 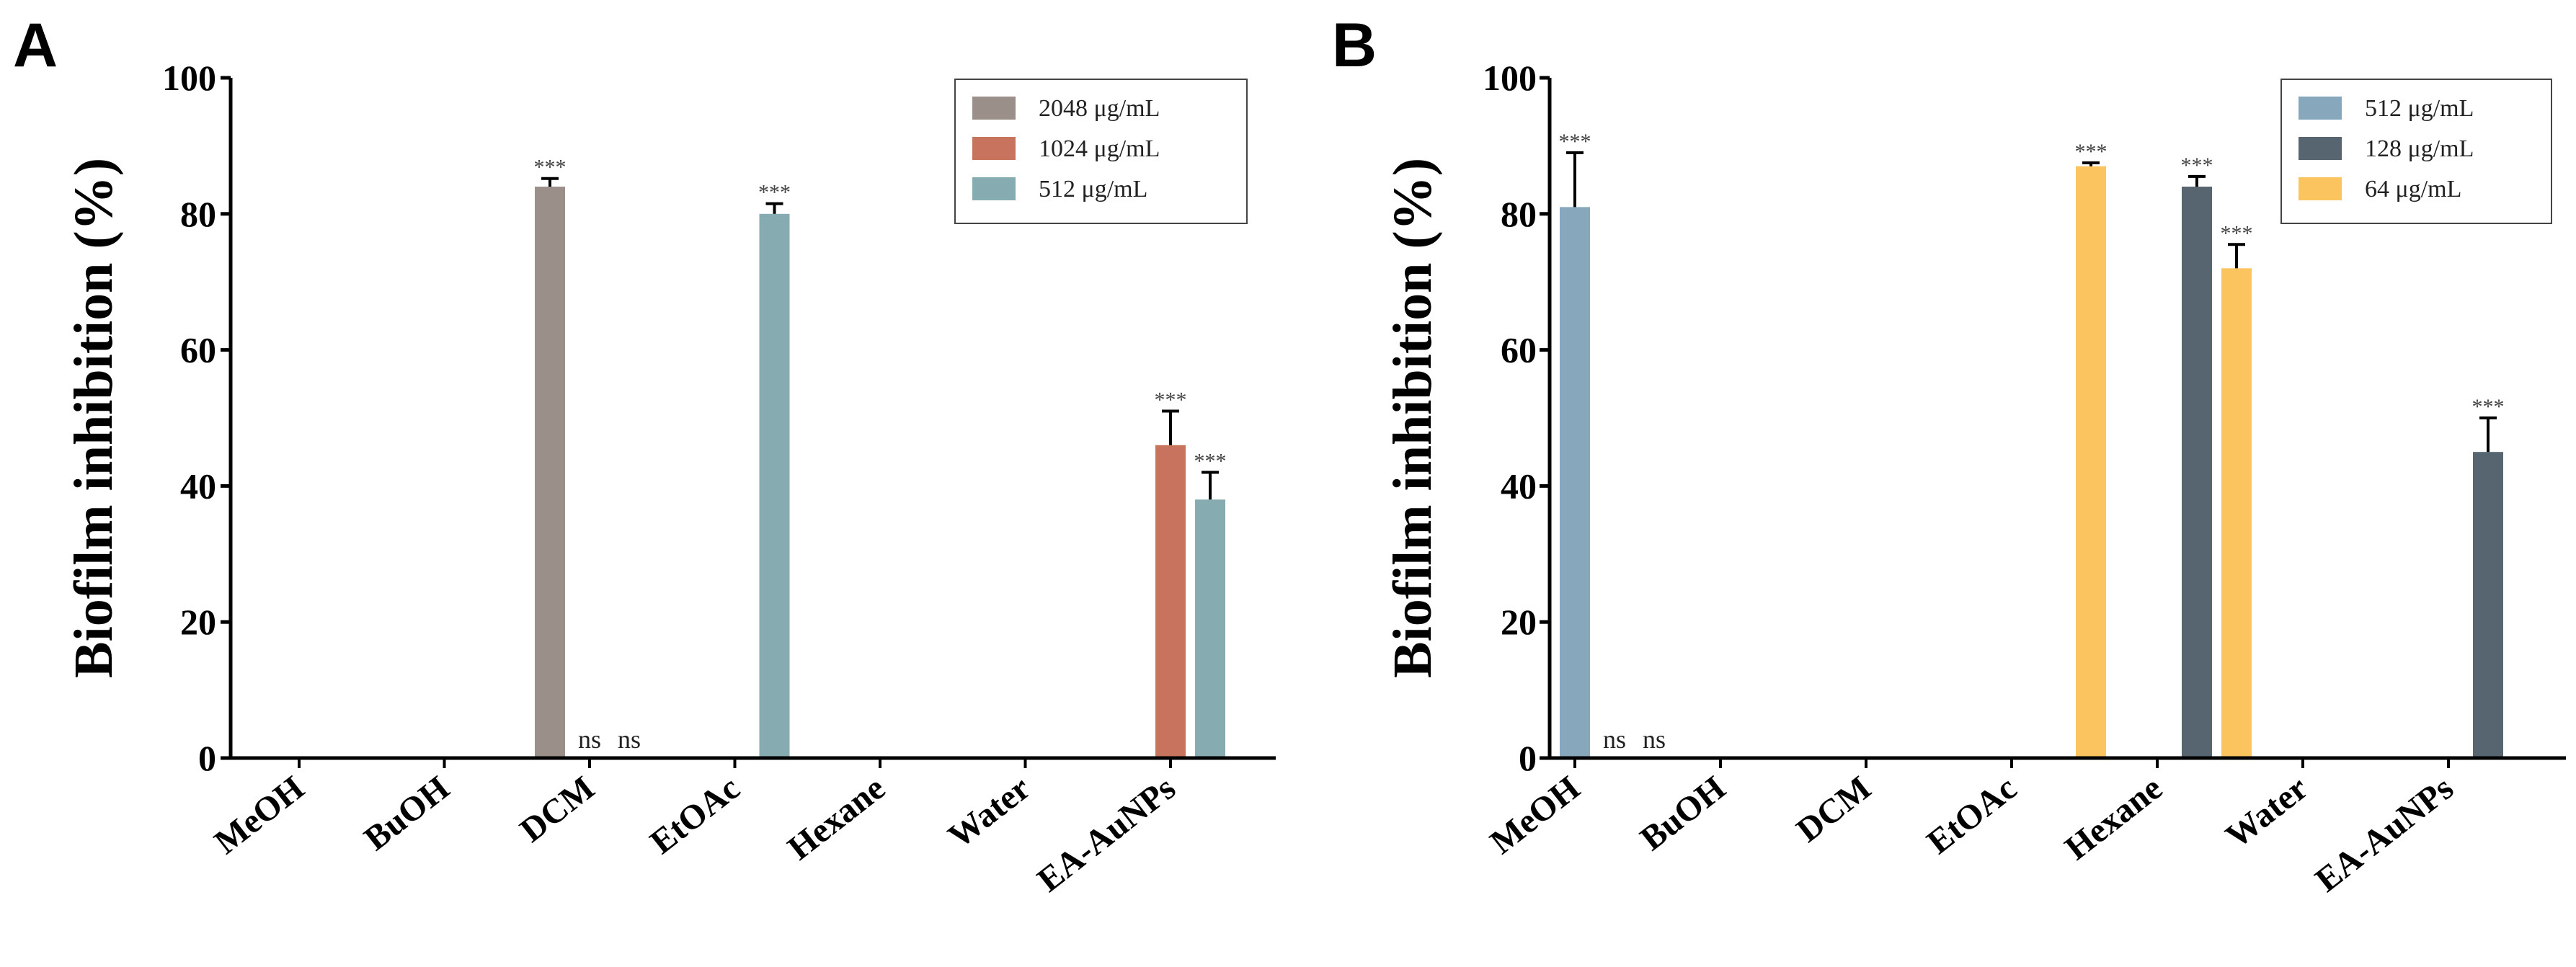 I want to click on legend-label: 128 μg/mL, so click(x=2419, y=148).